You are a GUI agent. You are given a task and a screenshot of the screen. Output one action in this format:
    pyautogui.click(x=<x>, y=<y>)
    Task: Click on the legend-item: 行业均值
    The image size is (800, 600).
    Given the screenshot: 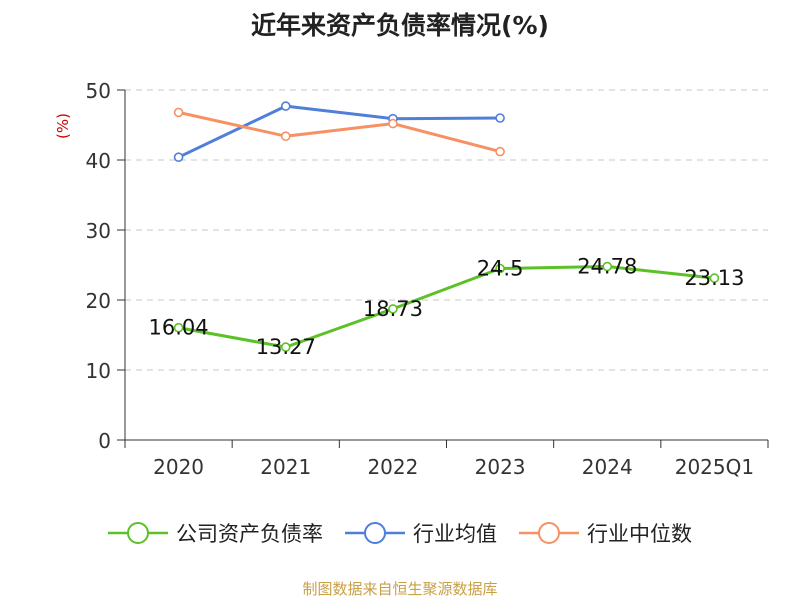 What is the action you would take?
    pyautogui.click(x=421, y=533)
    